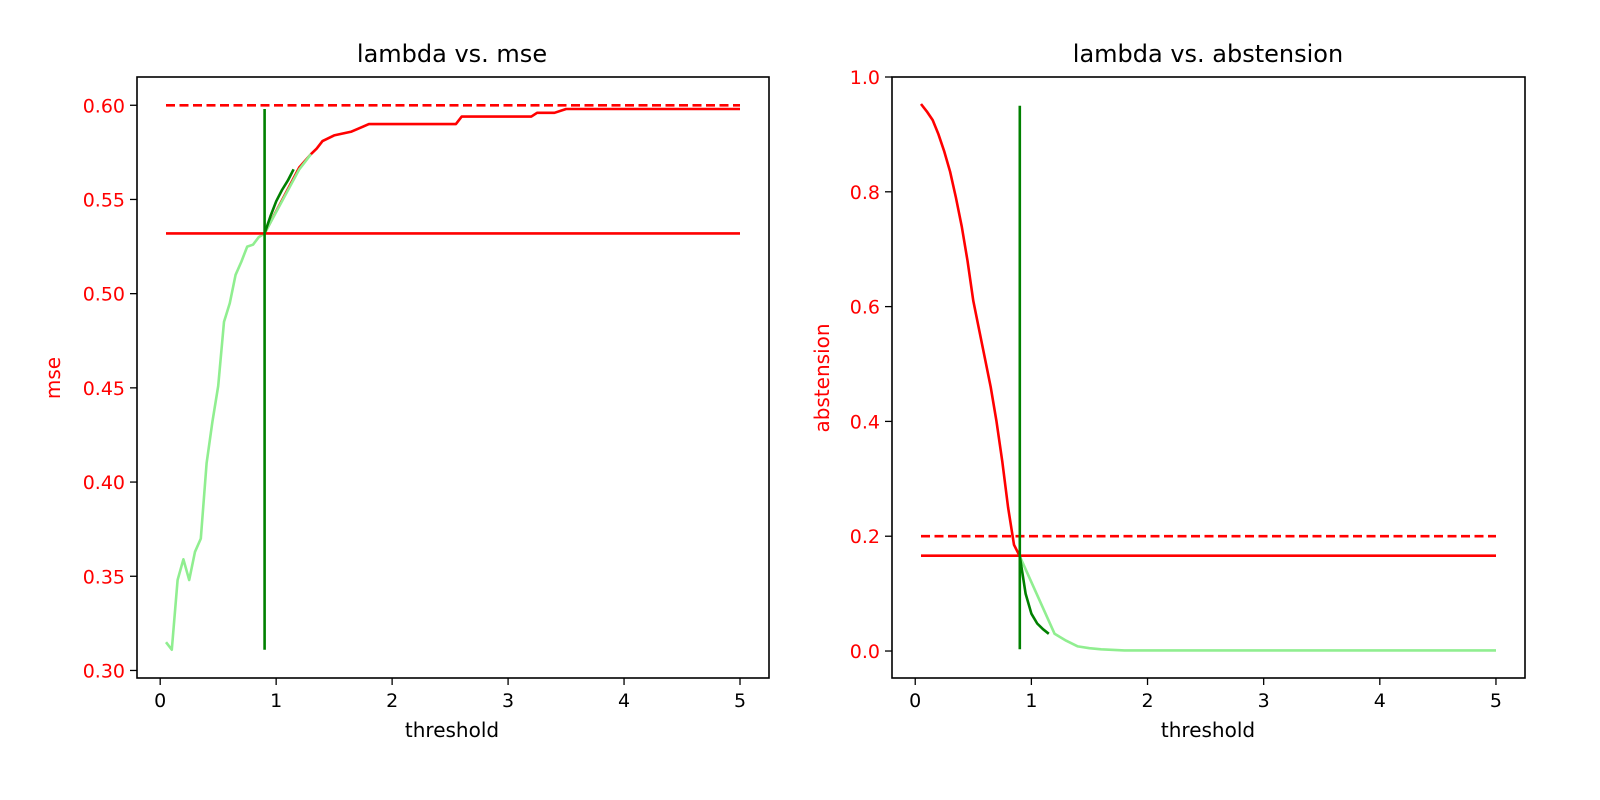 The image size is (1600, 800). I want to click on chart-title: lambda vs. mse, so click(452, 54).